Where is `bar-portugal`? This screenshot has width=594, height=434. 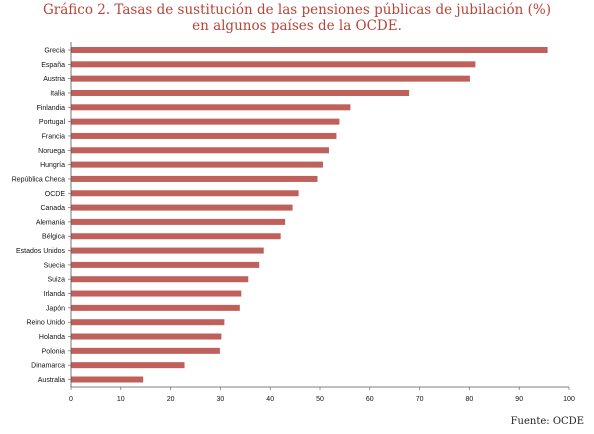
bar-portugal is located at coordinates (205, 121).